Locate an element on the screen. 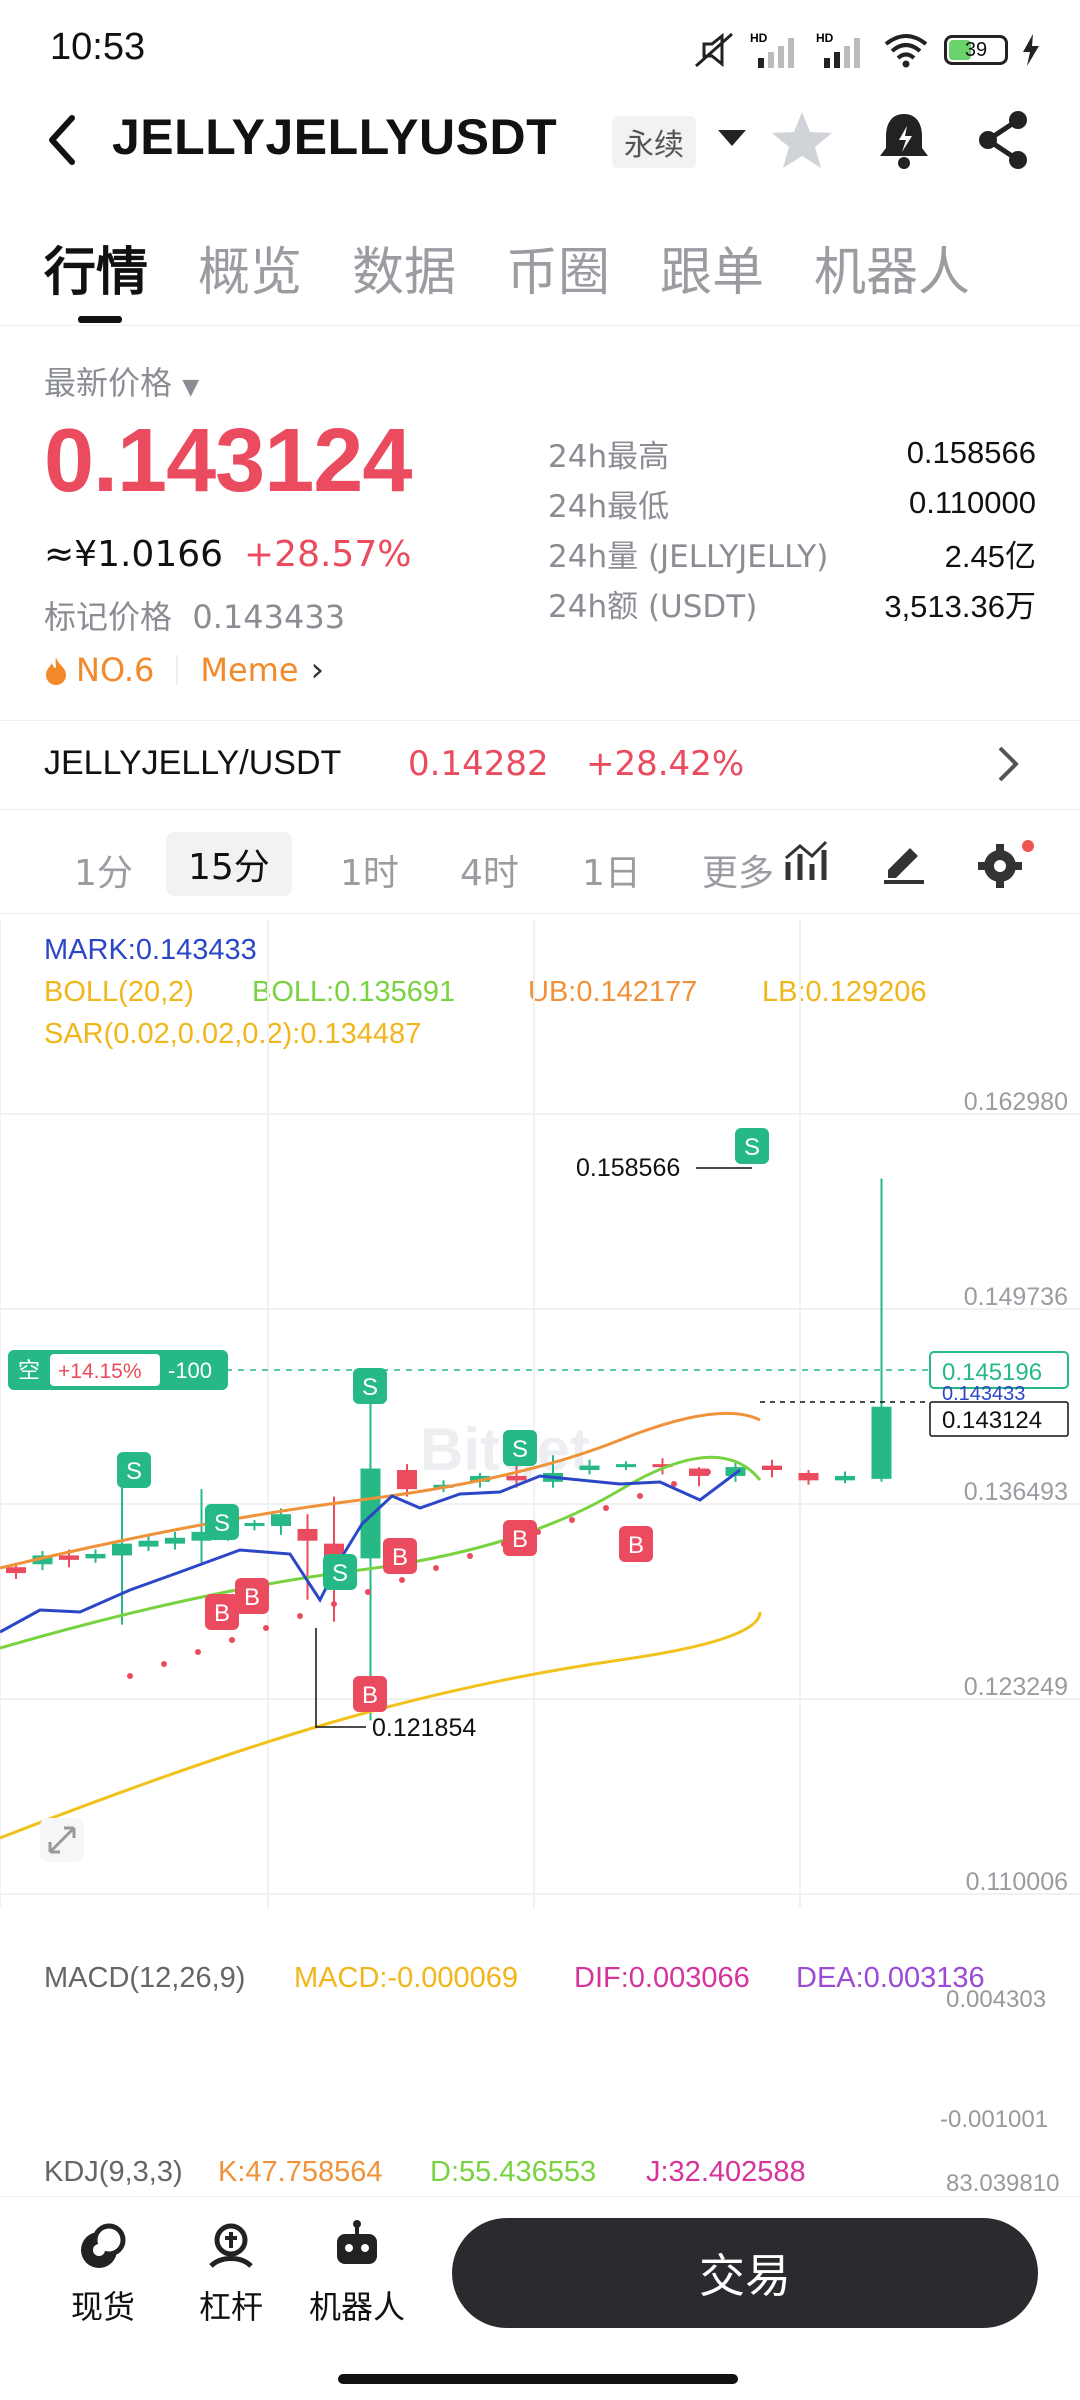 The width and height of the screenshot is (1080, 2400). mark-legend: MARK:0.143433 is located at coordinates (150, 950).